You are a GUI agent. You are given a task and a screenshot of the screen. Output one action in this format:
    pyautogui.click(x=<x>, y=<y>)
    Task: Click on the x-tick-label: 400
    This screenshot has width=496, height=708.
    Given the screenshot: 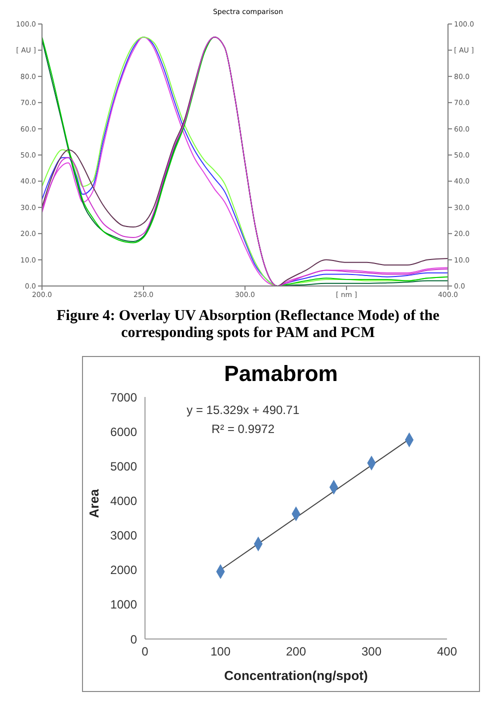 What is the action you would take?
    pyautogui.click(x=447, y=651)
    